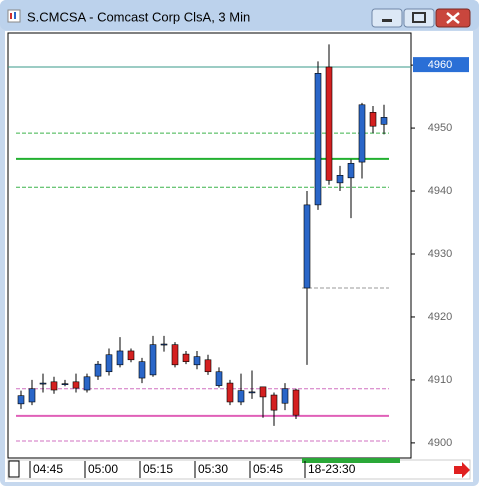  What do you see at coordinates (48, 469) in the screenshot?
I see `x-tick-label: 04:45` at bounding box center [48, 469].